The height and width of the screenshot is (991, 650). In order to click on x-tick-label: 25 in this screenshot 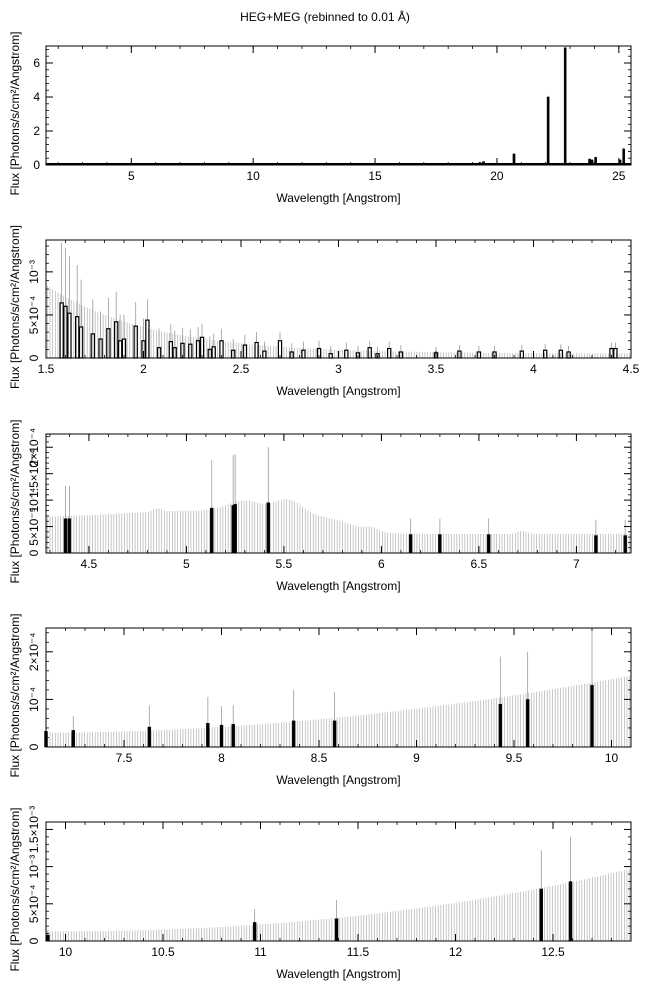, I will do `click(619, 176)`.